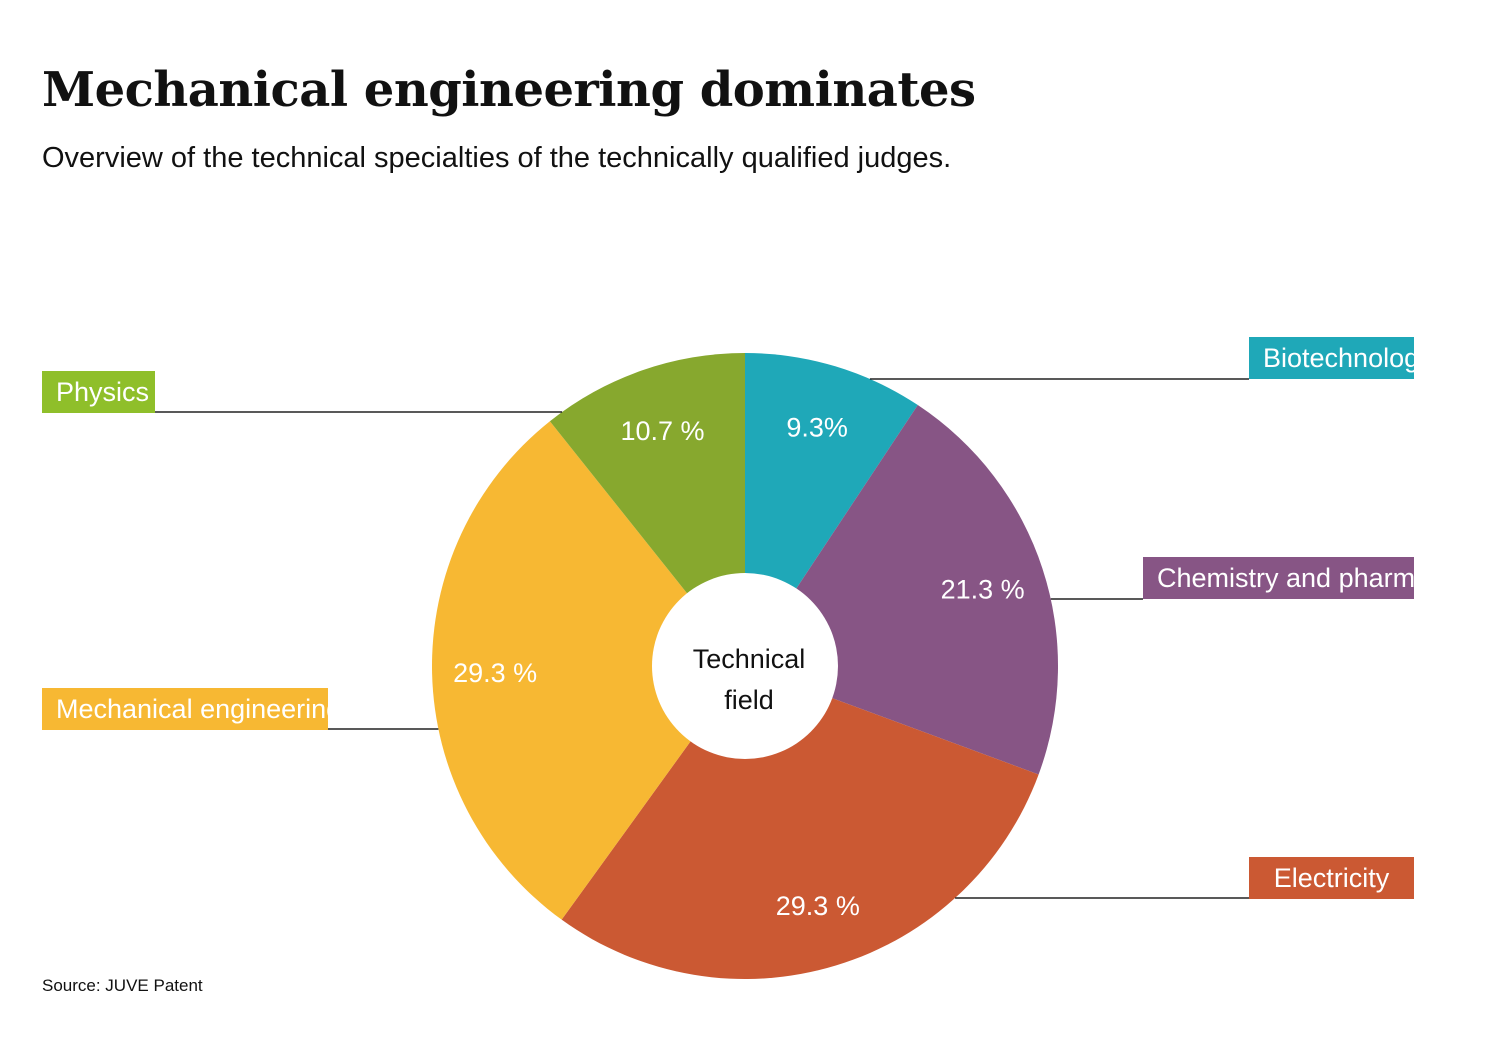  I want to click on center-label-line-2: field, so click(749, 700).